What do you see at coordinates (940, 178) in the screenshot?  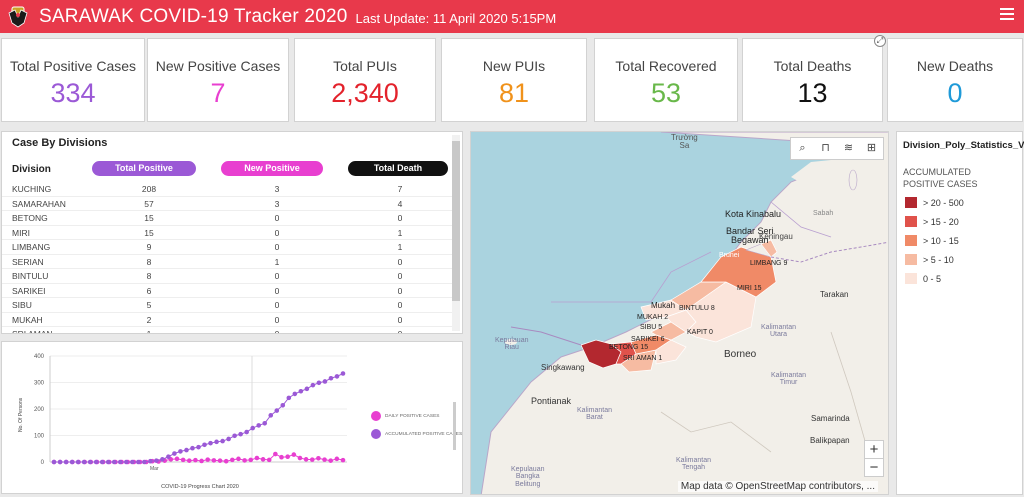 I see `legend-subtitle: ACCUMULATED POSITIVE CASES` at bounding box center [940, 178].